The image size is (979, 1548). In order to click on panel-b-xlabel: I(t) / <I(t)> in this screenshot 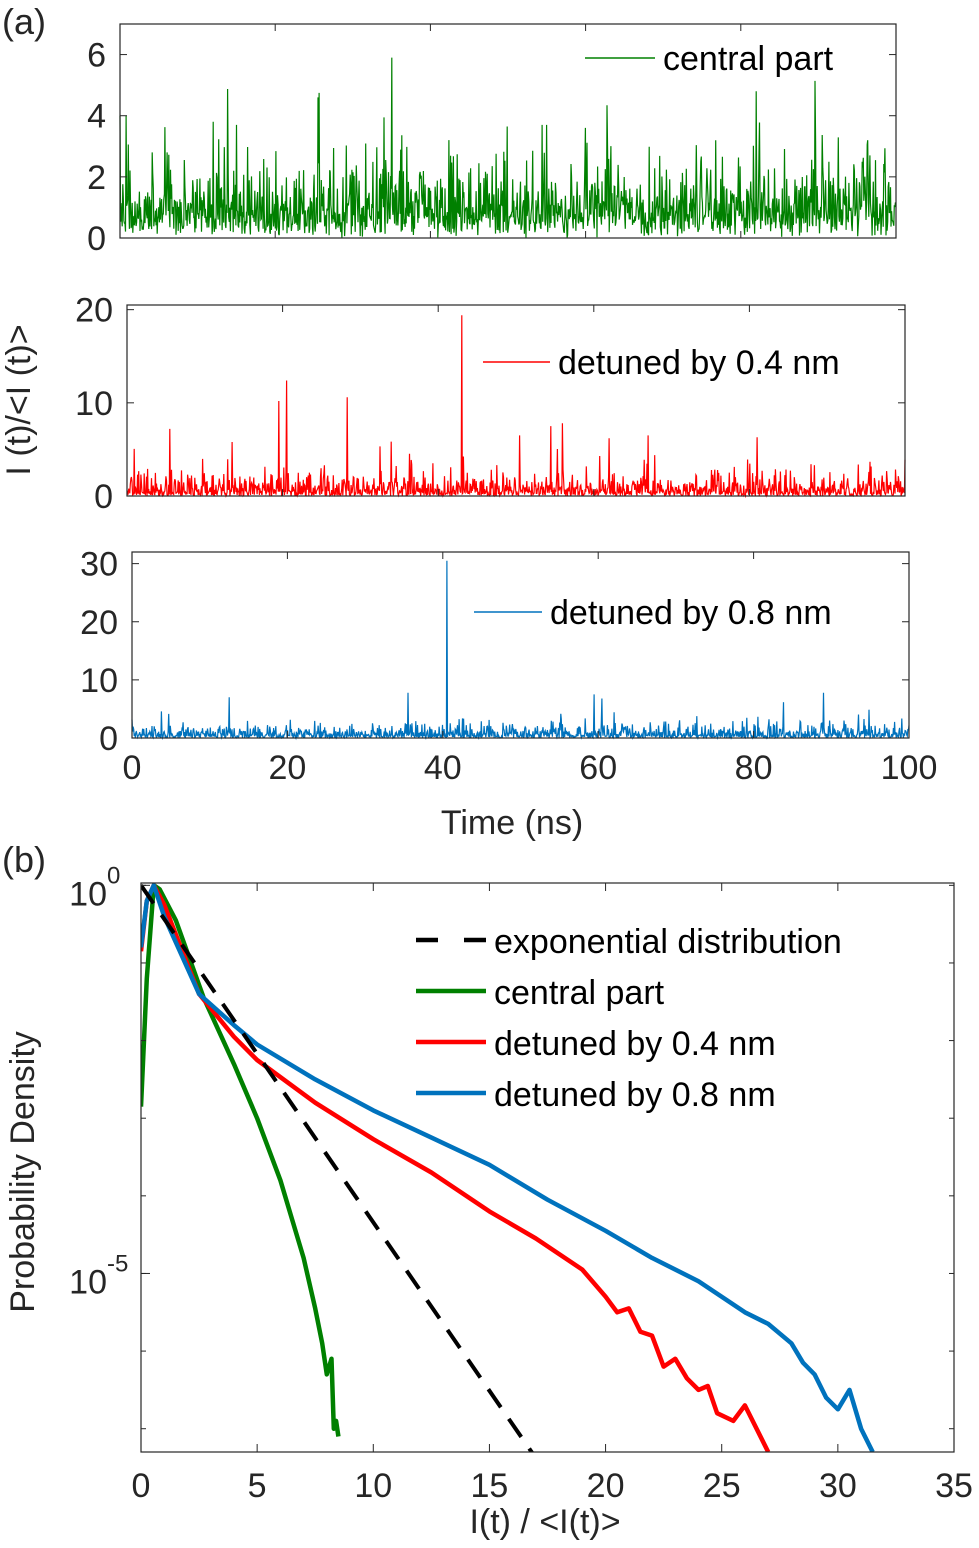, I will do `click(544, 1522)`.